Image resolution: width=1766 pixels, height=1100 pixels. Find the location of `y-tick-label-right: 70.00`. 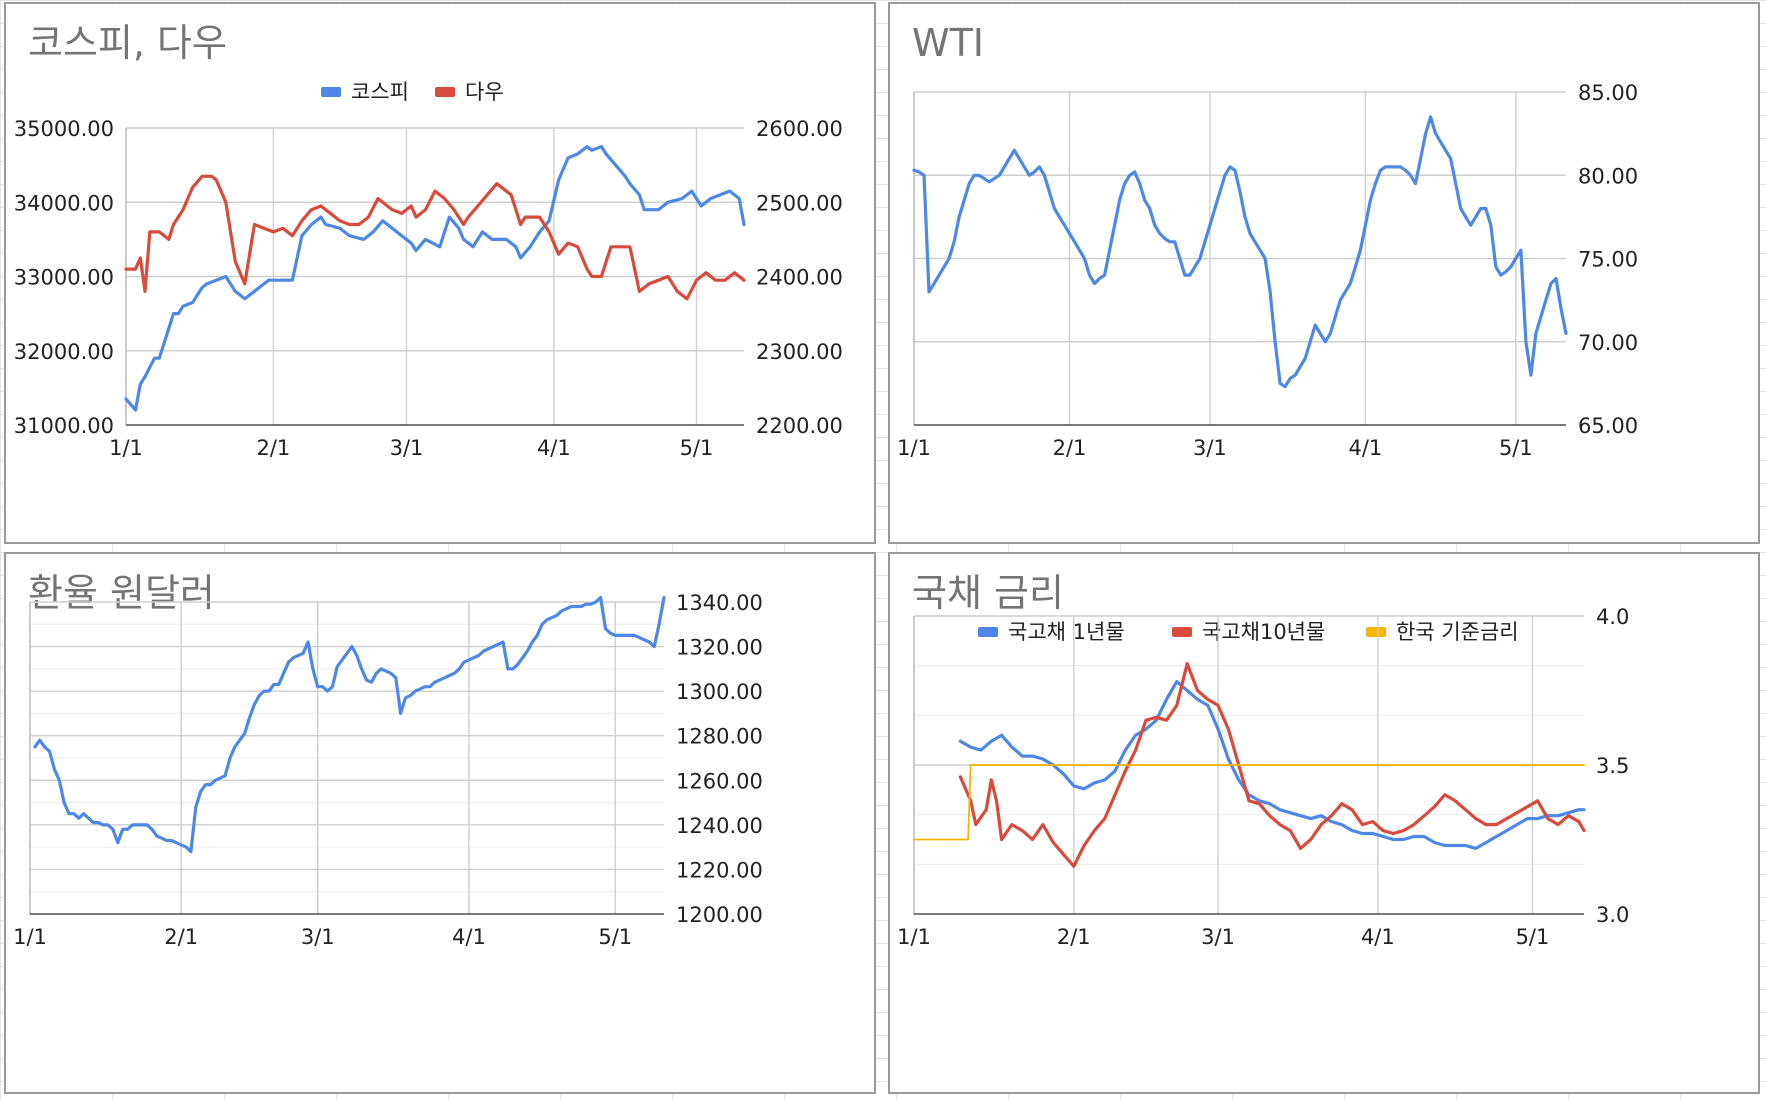

y-tick-label-right: 70.00 is located at coordinates (1608, 343).